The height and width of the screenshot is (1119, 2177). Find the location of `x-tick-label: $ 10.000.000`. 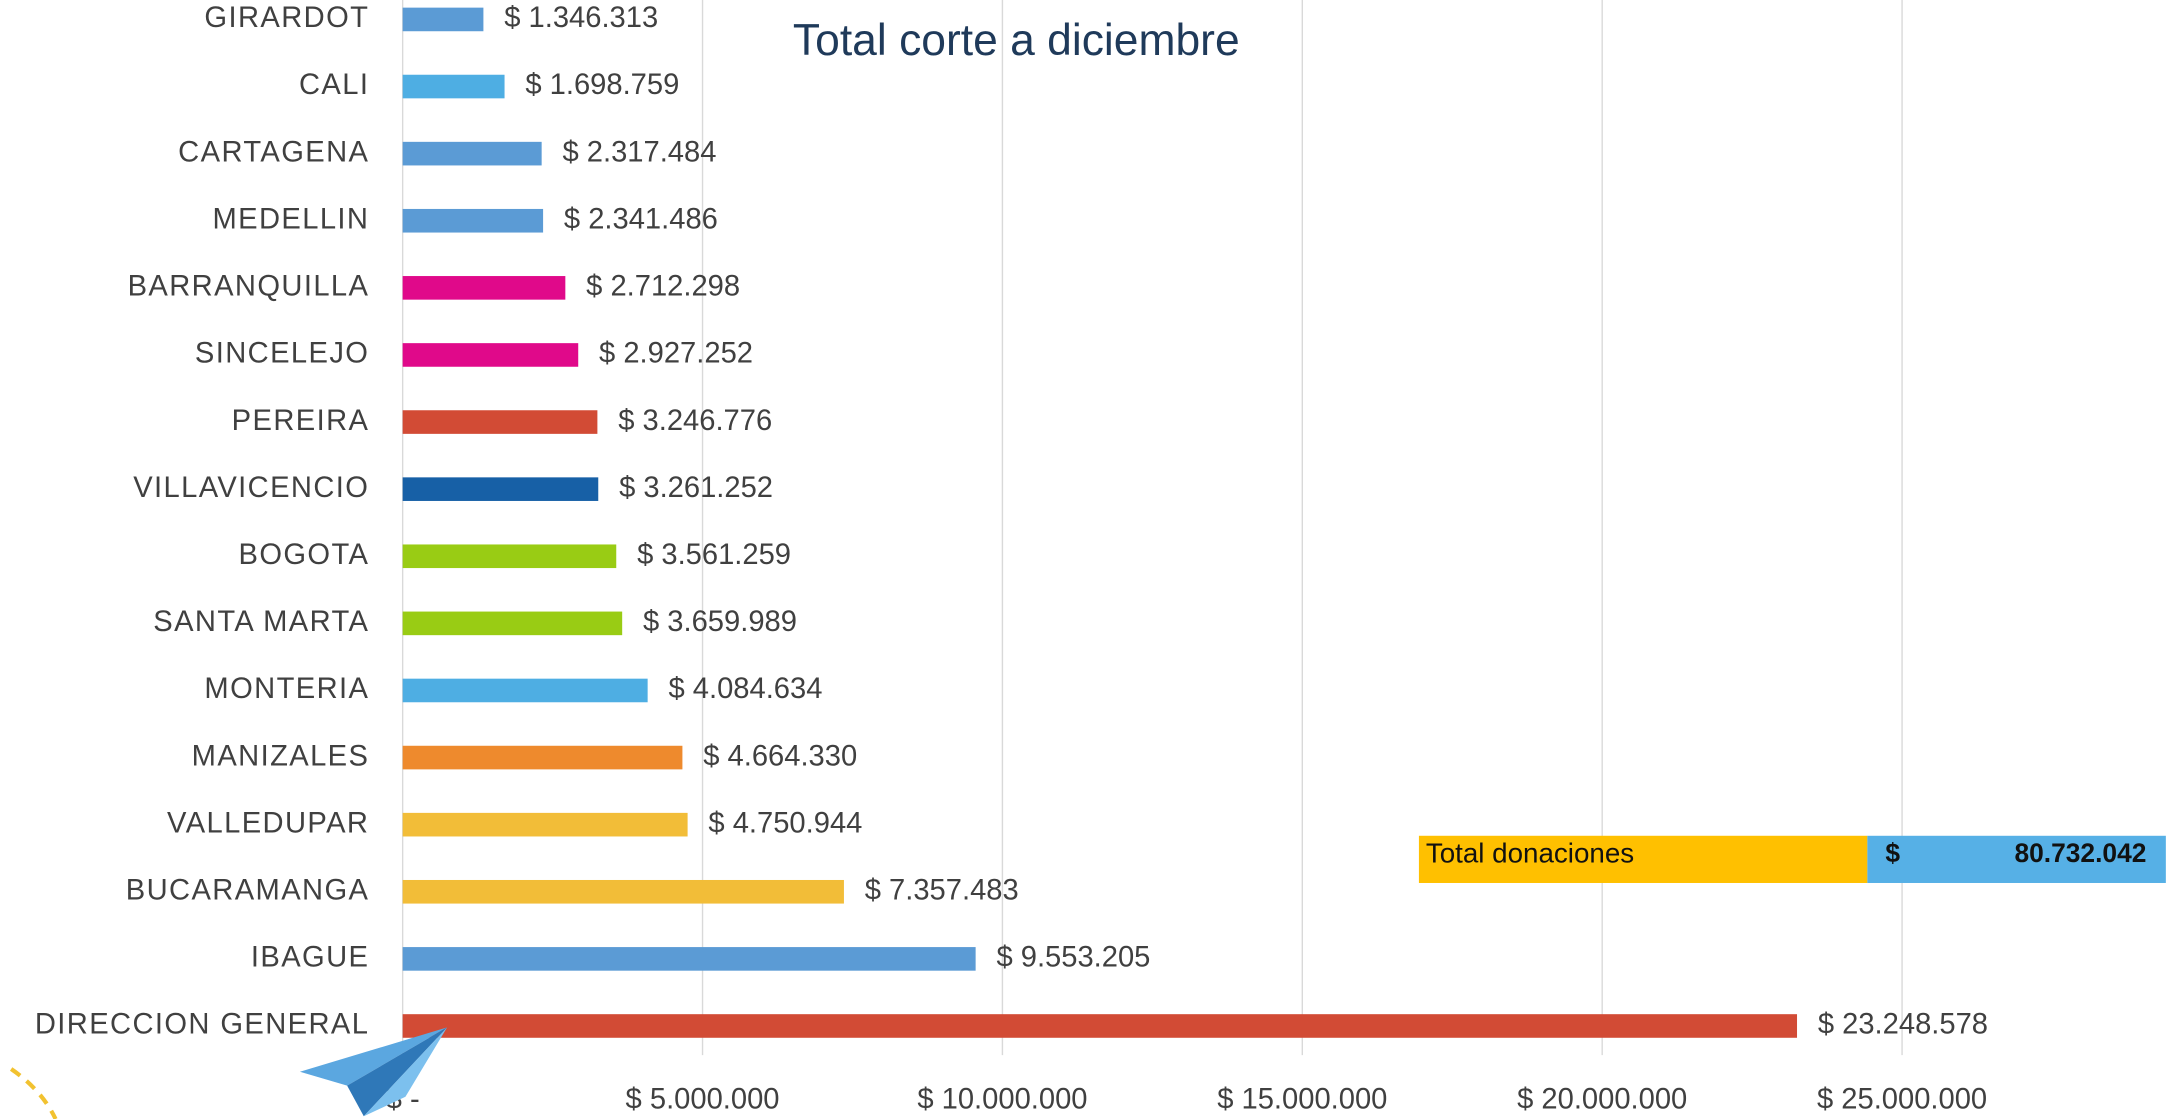

x-tick-label: $ 10.000.000 is located at coordinates (1002, 1100).